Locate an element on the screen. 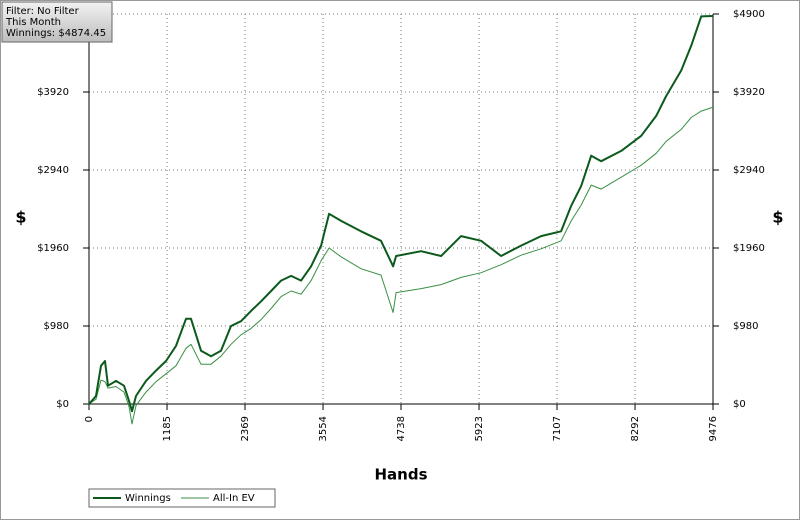 This screenshot has width=800, height=520. y-axis-label: $ is located at coordinates (20, 217).